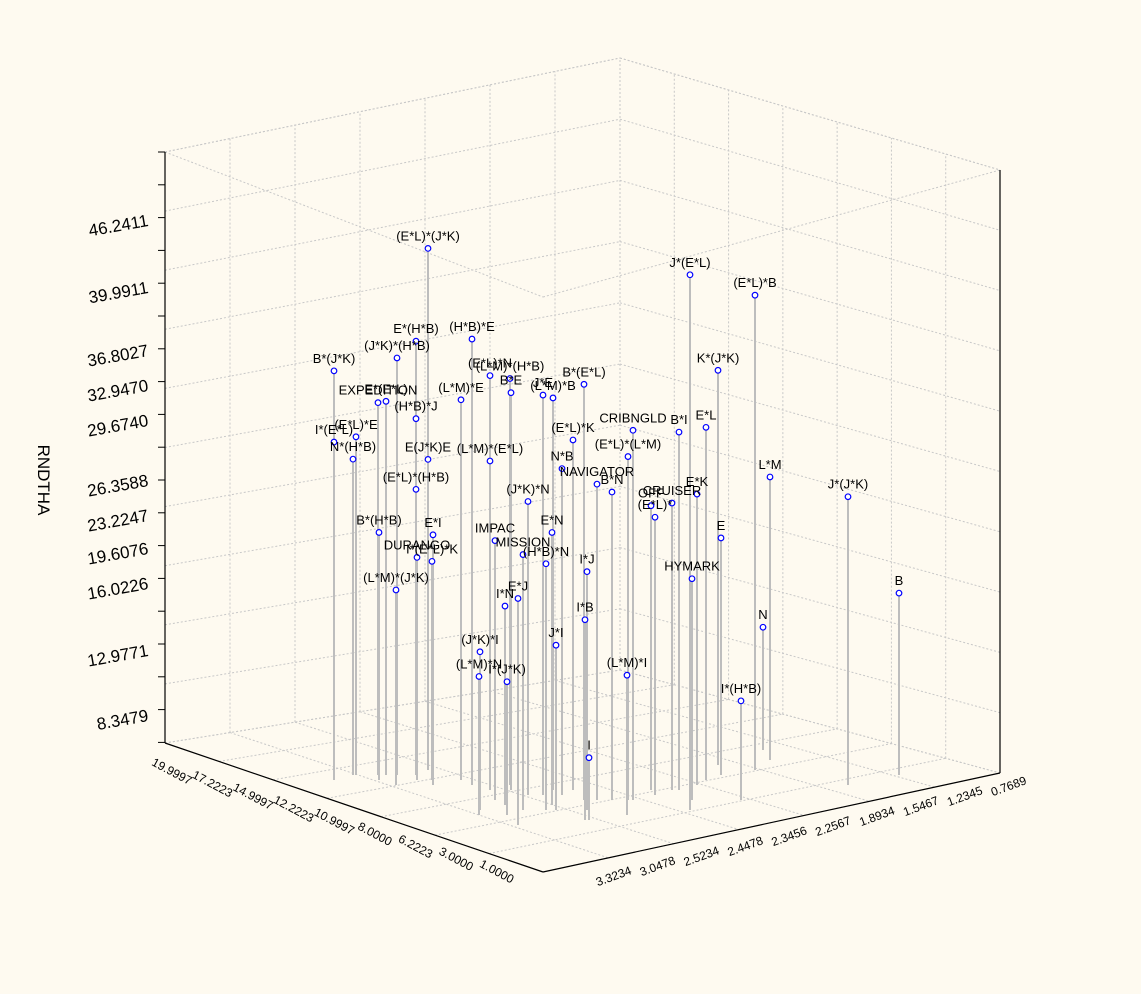 The image size is (1141, 994). What do you see at coordinates (741, 688) in the screenshot?
I see `point-label: I*(H*B)` at bounding box center [741, 688].